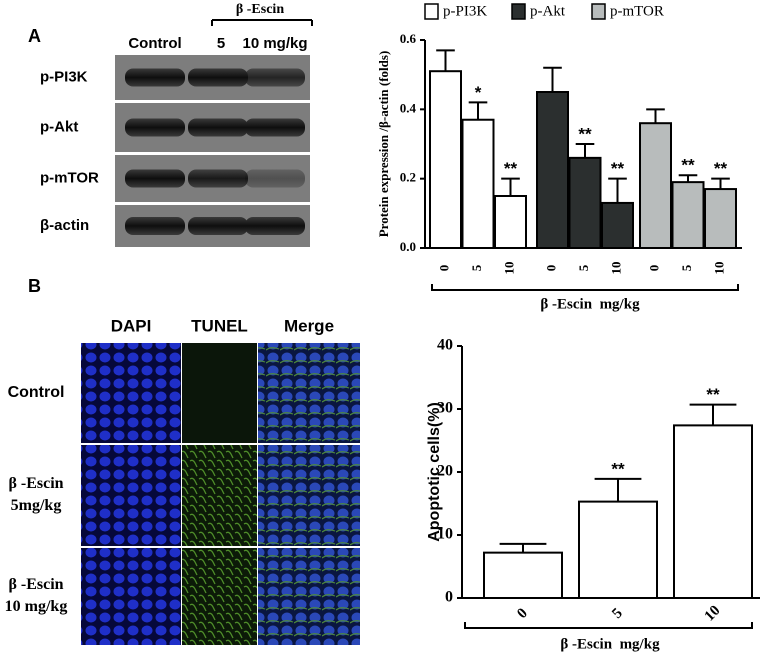  Describe the element at coordinates (408, 246) in the screenshot. I see `y-tick-label: 0.0` at that location.